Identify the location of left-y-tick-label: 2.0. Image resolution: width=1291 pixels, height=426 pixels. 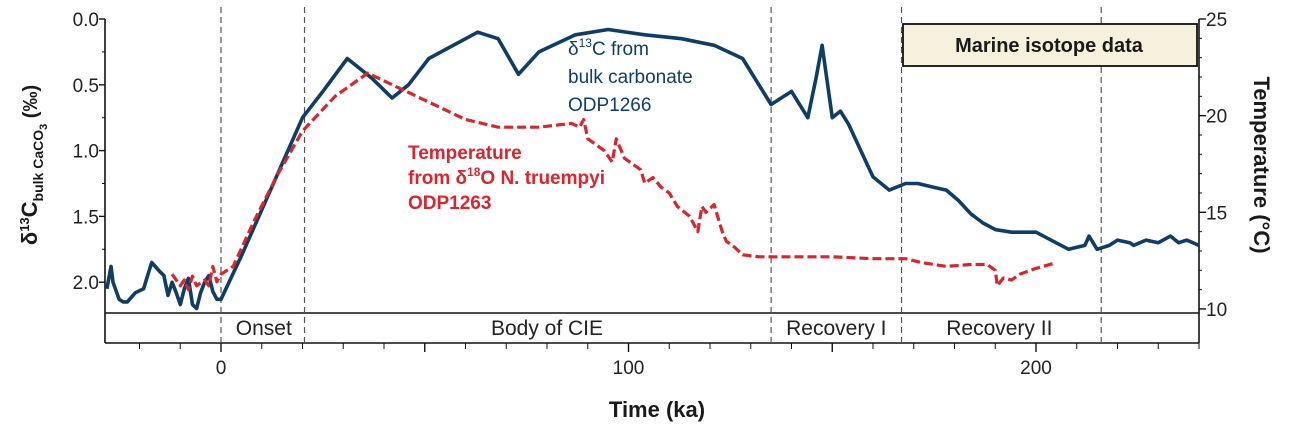
(86, 283).